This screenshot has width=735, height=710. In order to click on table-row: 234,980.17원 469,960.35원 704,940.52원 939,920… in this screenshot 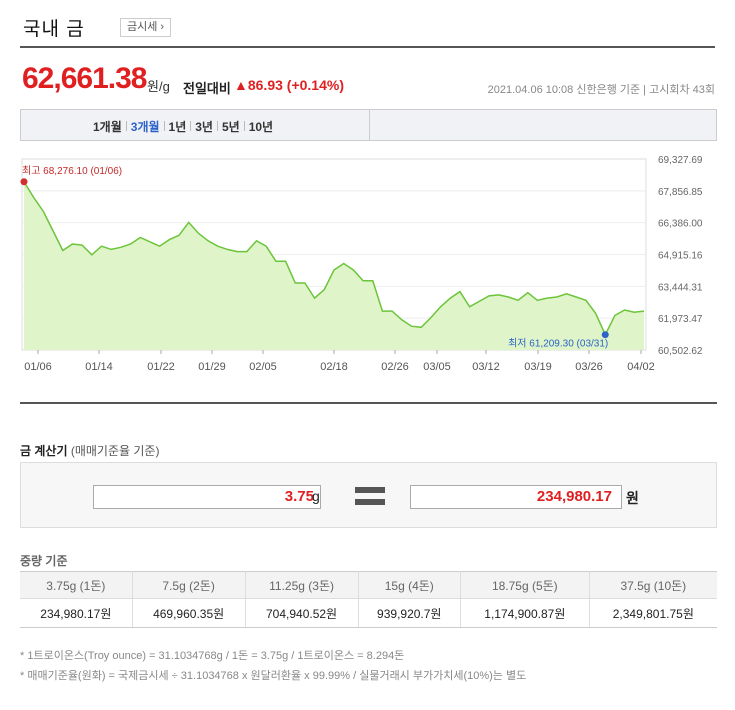, I will do `click(368, 613)`.